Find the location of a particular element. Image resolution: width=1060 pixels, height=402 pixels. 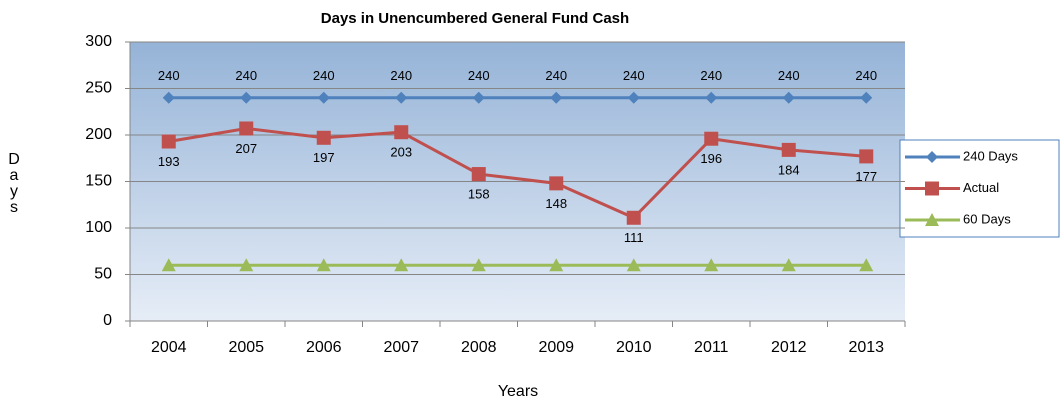

x-tick-label: 2013 is located at coordinates (866, 347).